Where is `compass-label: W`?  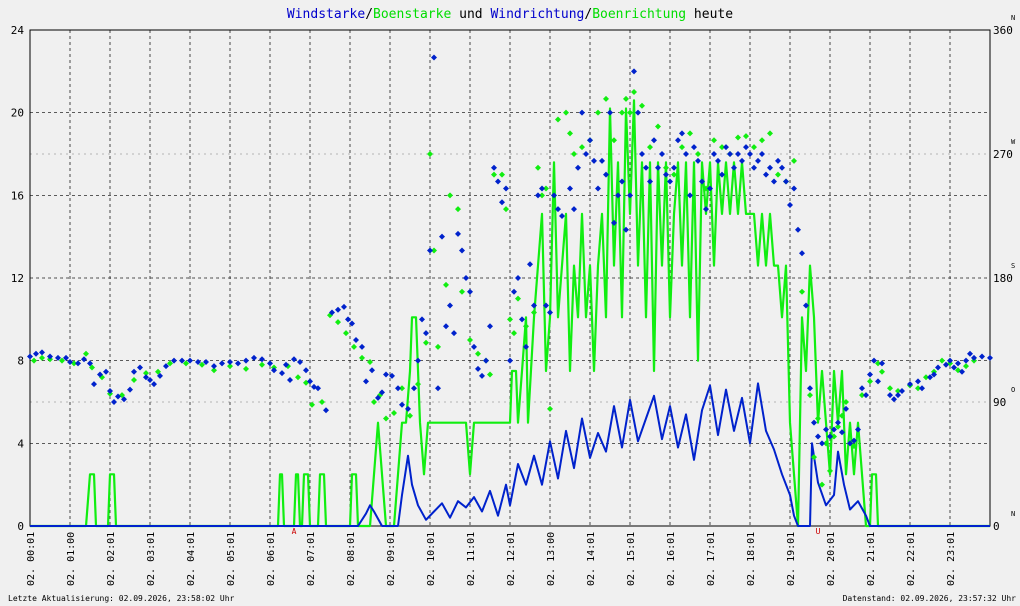 compass-label: W is located at coordinates (1013, 142).